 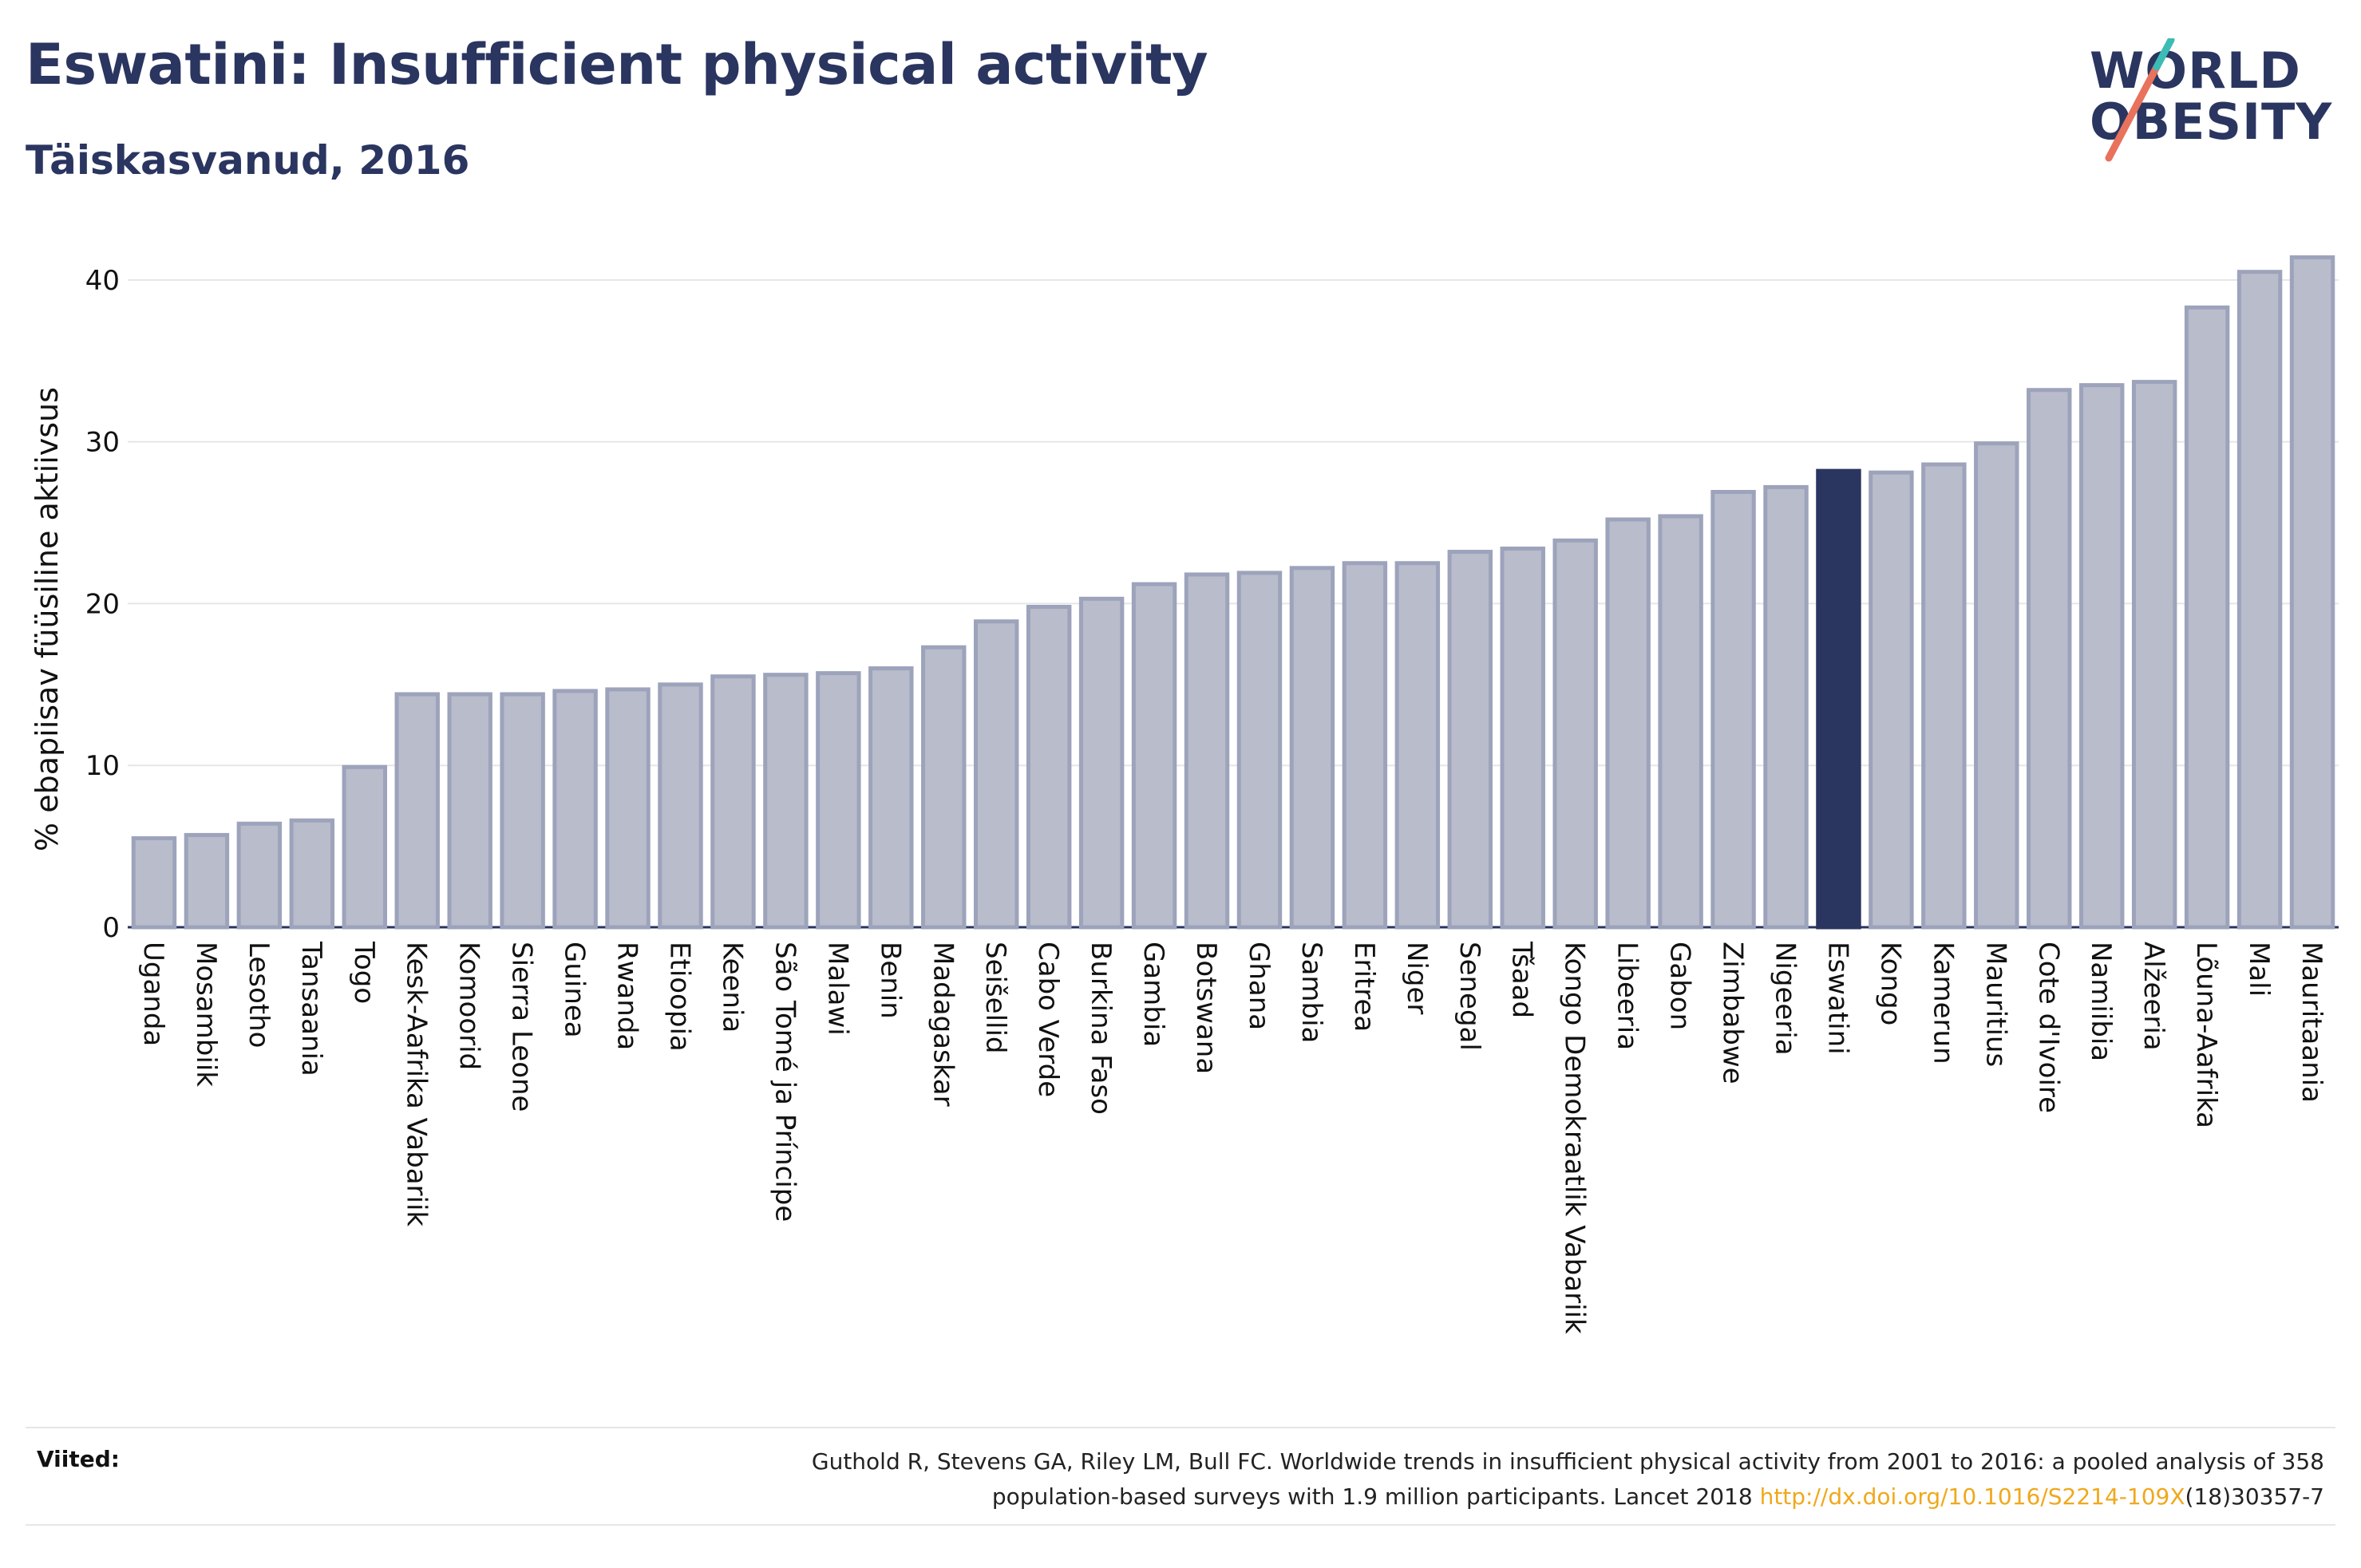 What do you see at coordinates (2259, 970) in the screenshot?
I see `x-tick-label: Mali` at bounding box center [2259, 970].